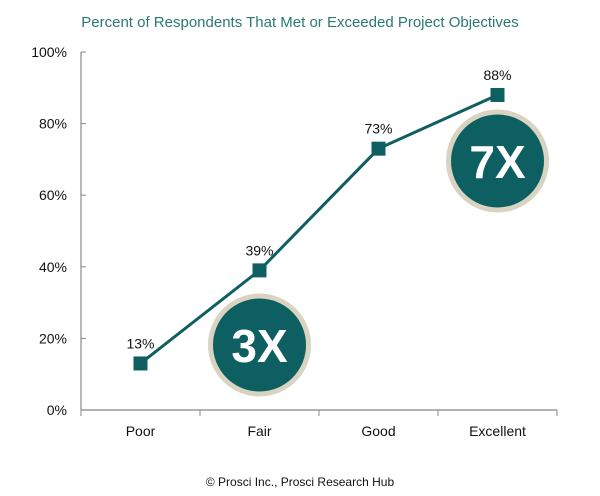 The width and height of the screenshot is (600, 496). What do you see at coordinates (140, 343) in the screenshot?
I see `data-label: 13%` at bounding box center [140, 343].